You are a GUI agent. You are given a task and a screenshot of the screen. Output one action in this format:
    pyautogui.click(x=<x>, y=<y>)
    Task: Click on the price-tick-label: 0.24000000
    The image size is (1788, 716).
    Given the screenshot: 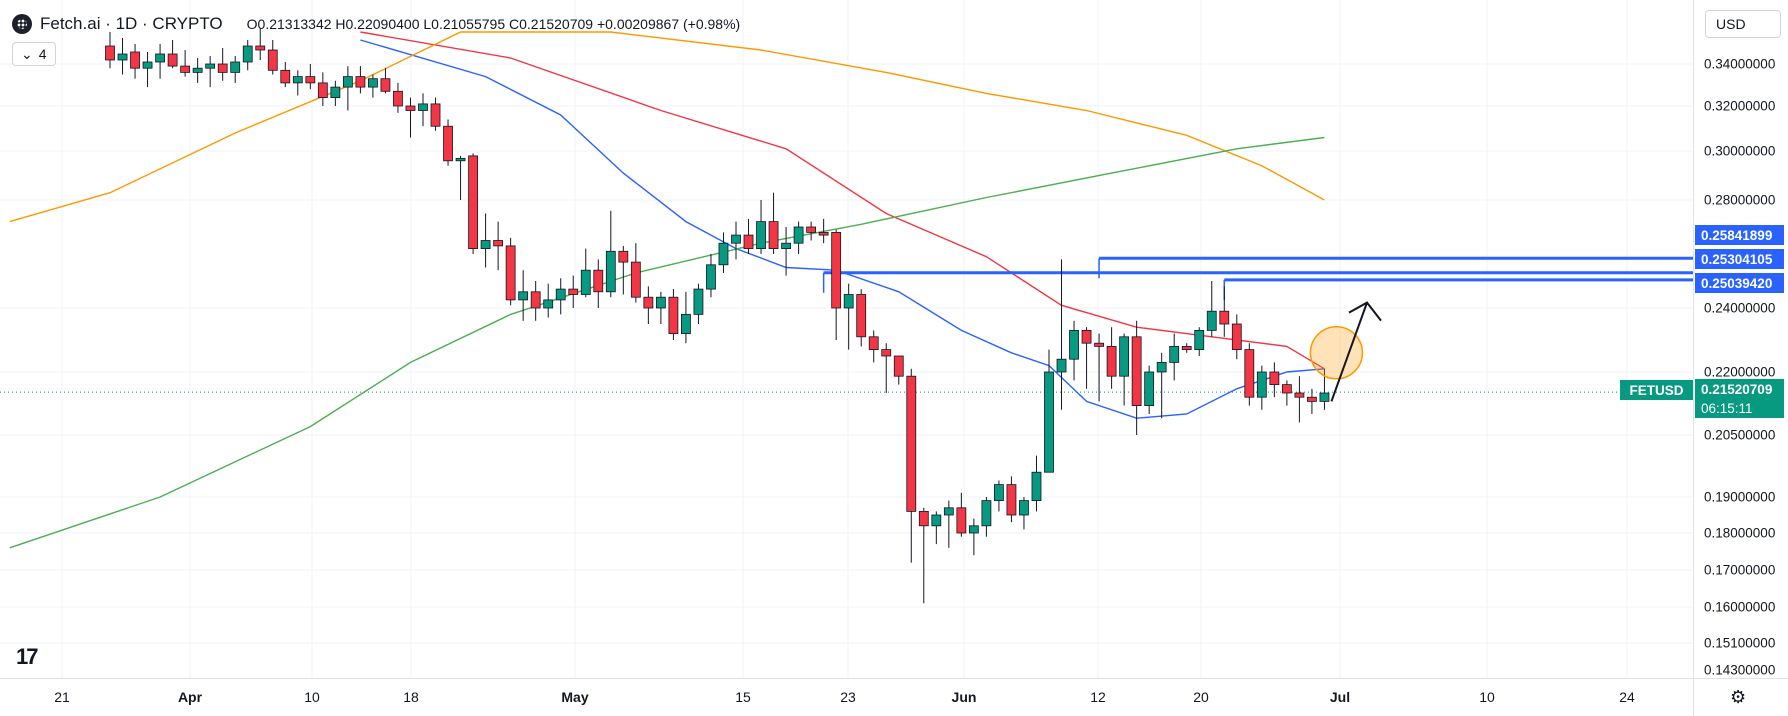 What is the action you would take?
    pyautogui.click(x=1740, y=308)
    